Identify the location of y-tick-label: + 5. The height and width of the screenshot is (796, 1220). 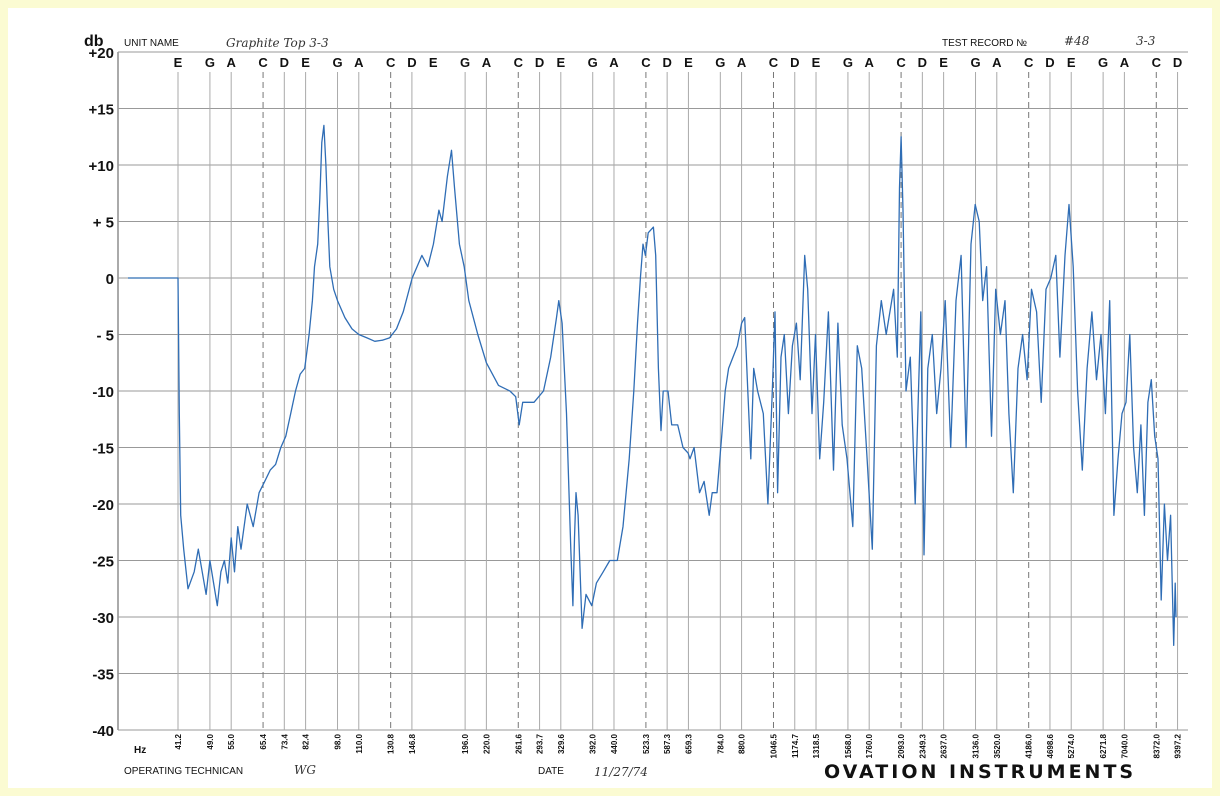
(103, 223).